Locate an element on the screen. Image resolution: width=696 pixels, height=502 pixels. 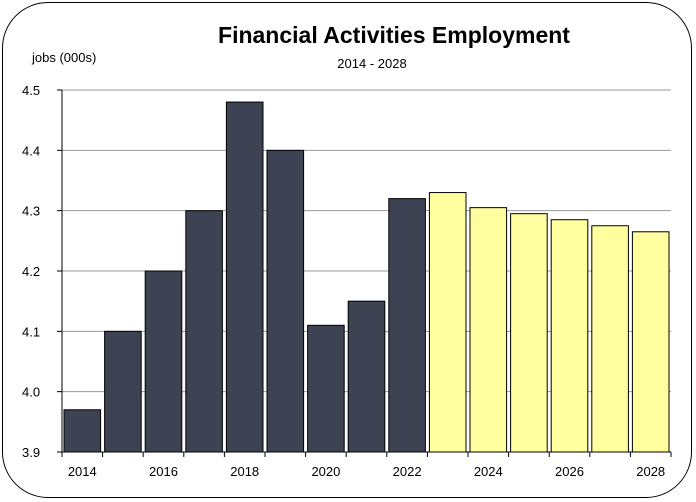
bar-2021 is located at coordinates (366, 376).